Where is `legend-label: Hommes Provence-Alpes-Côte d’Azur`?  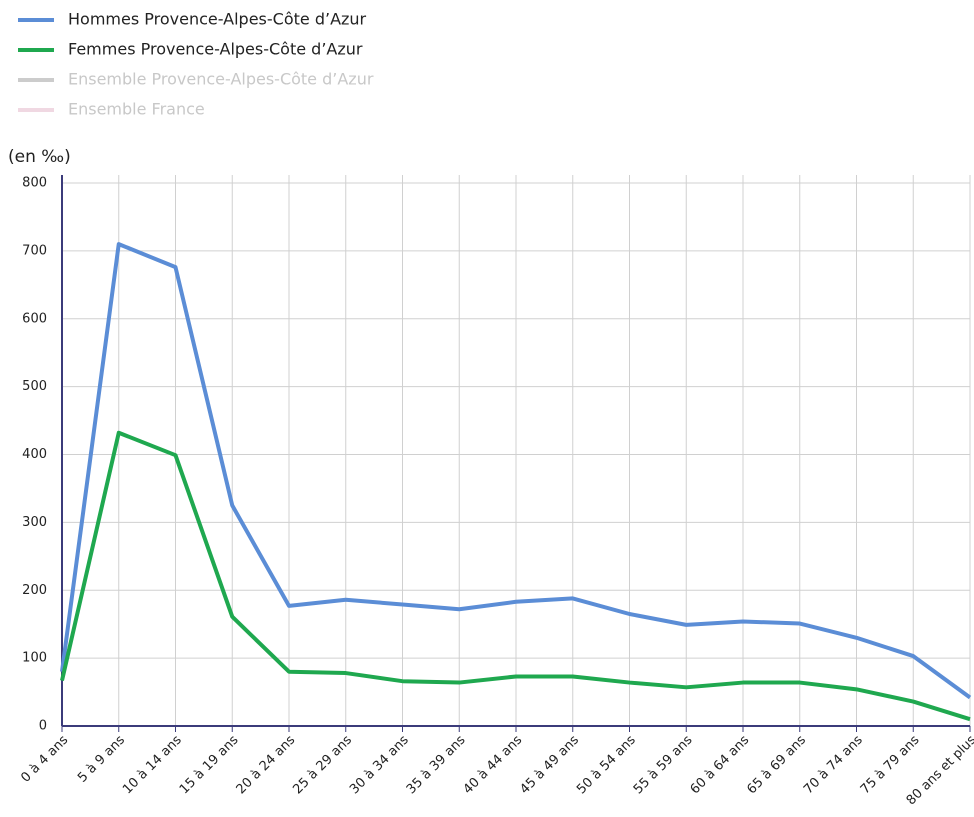
legend-label: Hommes Provence-Alpes-Côte d’Azur is located at coordinates (217, 19).